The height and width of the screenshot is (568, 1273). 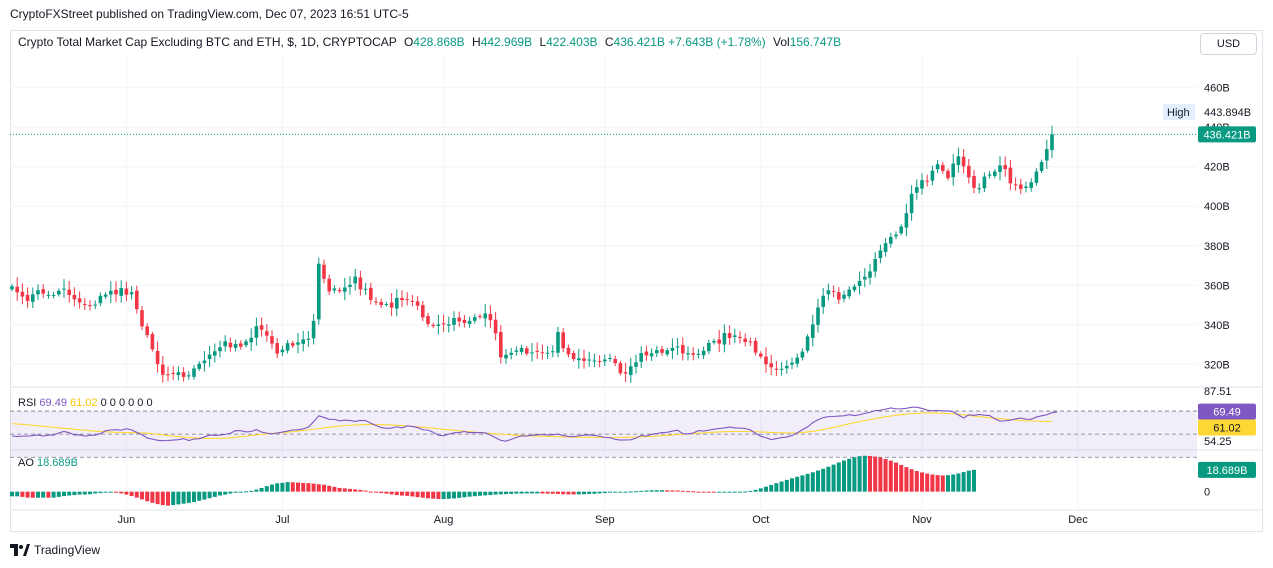 I want to click on y-tick-label: 360B, so click(x=1217, y=286).